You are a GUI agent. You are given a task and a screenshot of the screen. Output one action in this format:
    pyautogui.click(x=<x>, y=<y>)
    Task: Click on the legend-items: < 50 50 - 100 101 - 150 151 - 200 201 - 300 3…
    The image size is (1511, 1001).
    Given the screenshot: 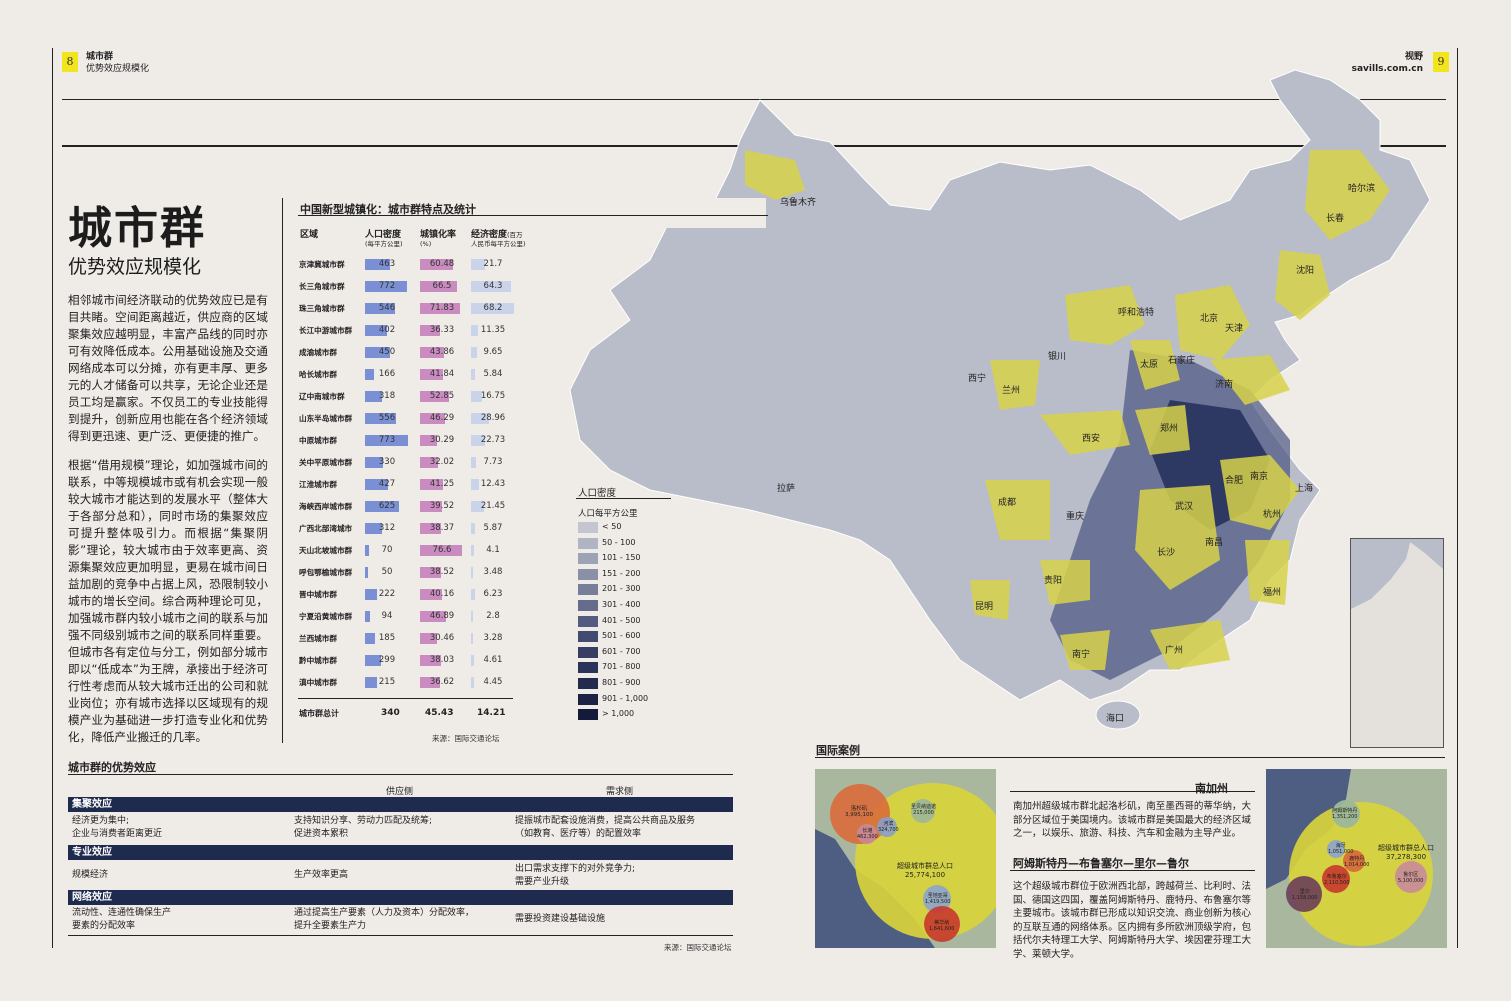 What is the action you would take?
    pyautogui.click(x=623, y=620)
    